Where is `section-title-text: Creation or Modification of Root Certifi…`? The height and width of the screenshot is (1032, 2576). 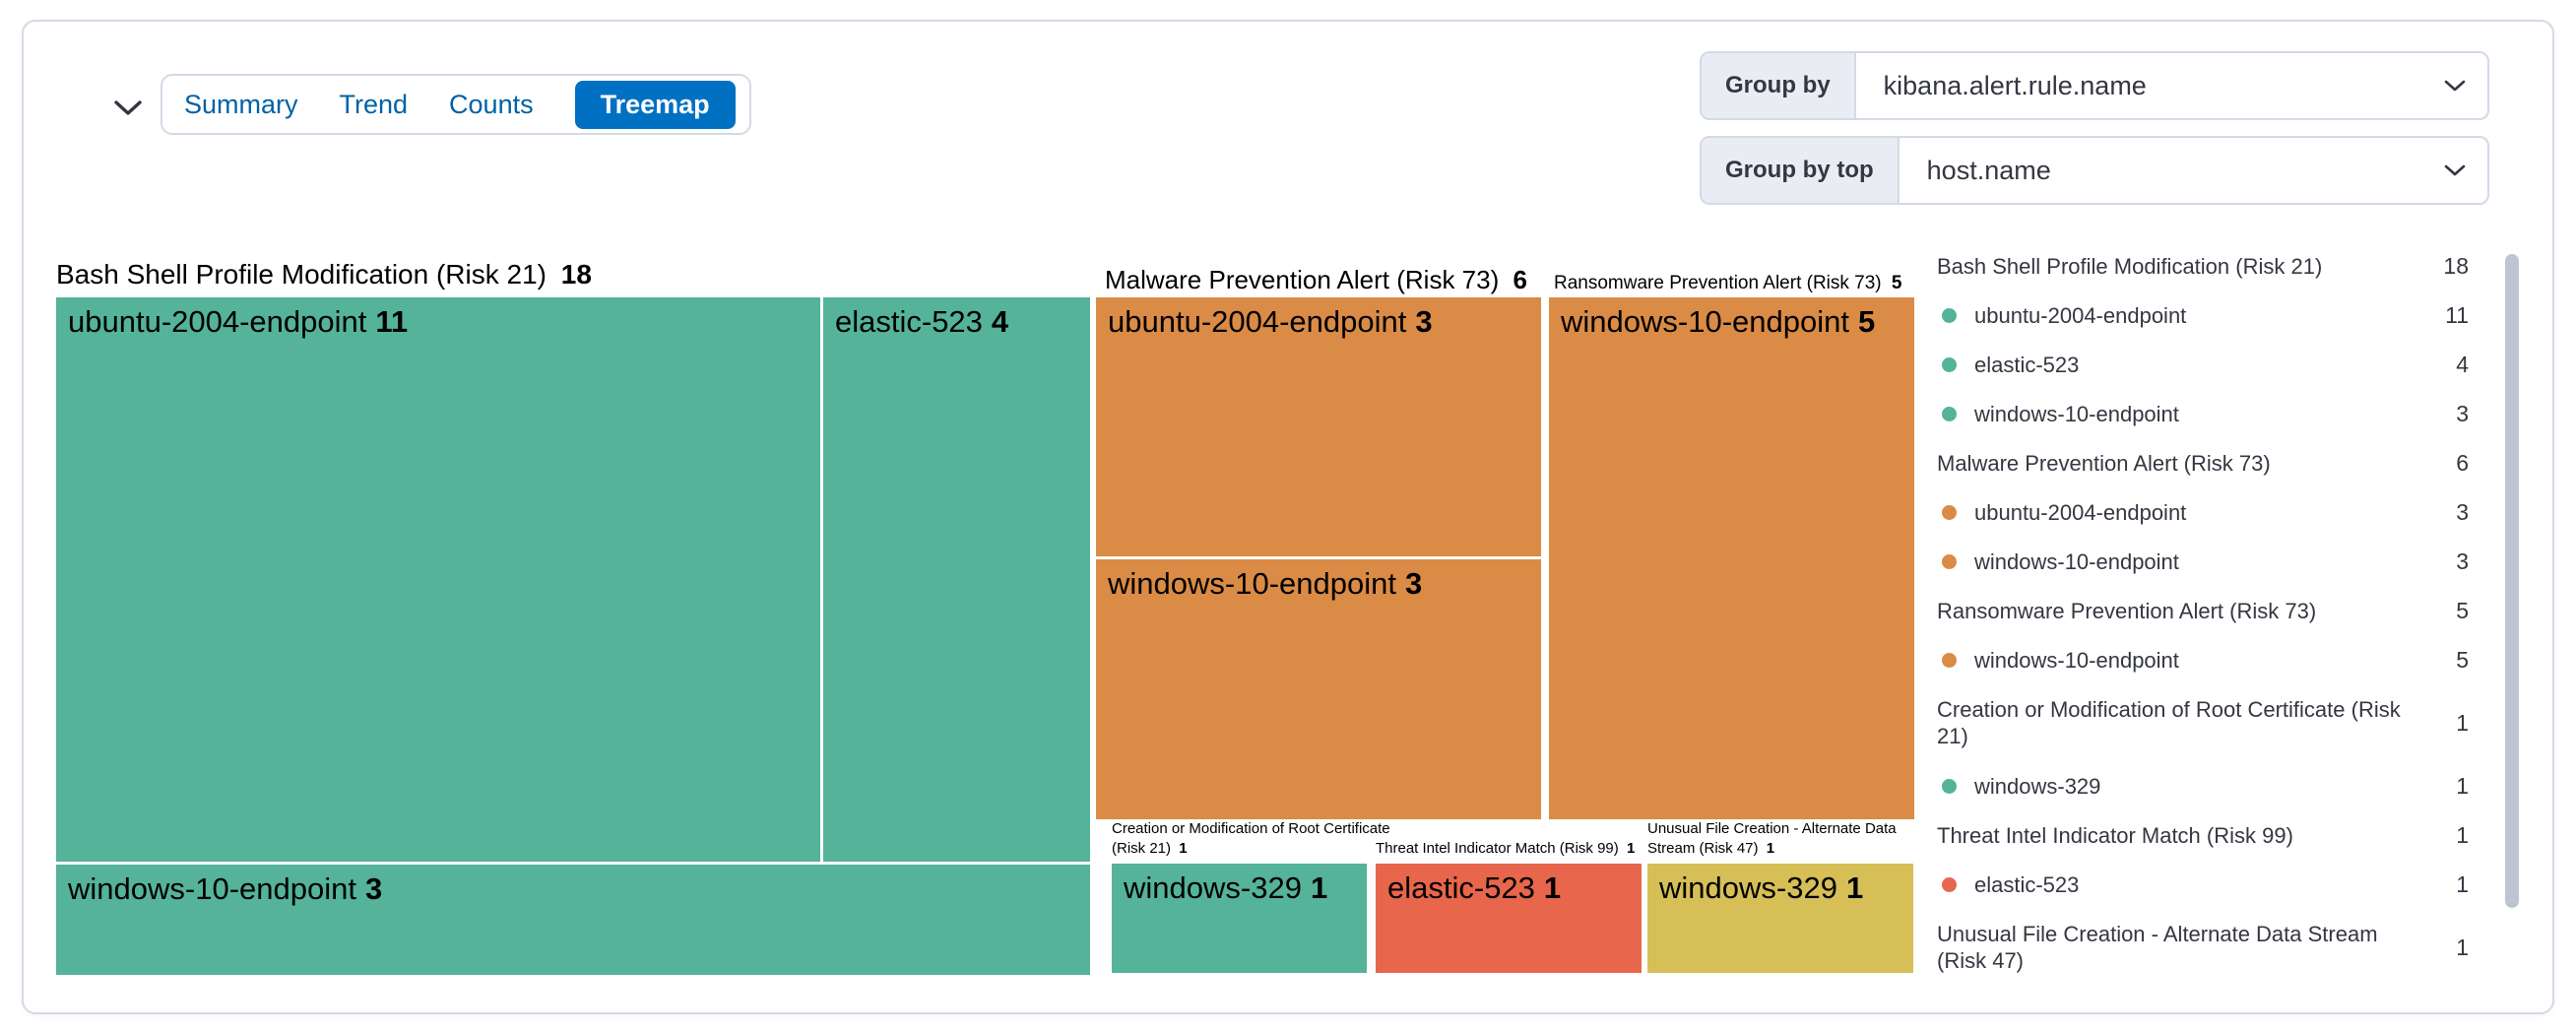 section-title-text: Creation or Modification of Root Certifi… is located at coordinates (1251, 838).